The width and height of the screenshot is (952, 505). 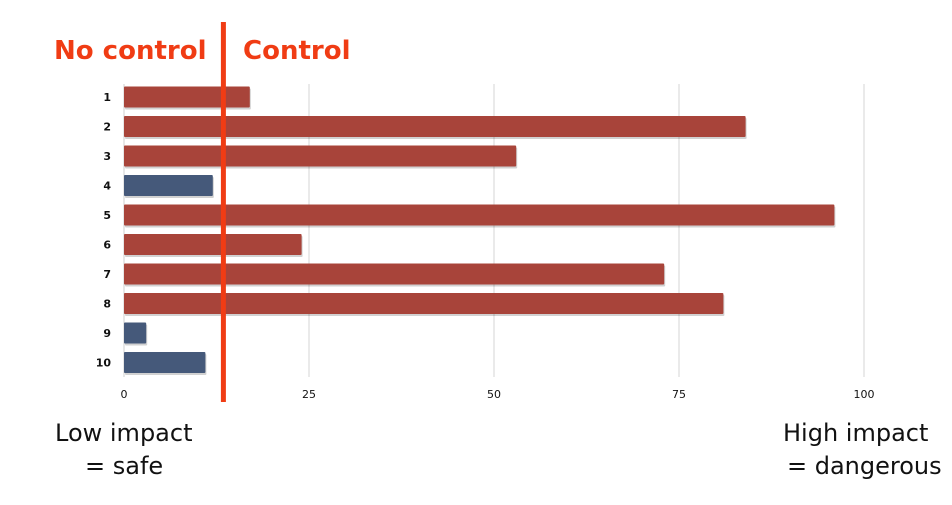 What do you see at coordinates (124, 433) in the screenshot?
I see `low-impact-label: Low impact` at bounding box center [124, 433].